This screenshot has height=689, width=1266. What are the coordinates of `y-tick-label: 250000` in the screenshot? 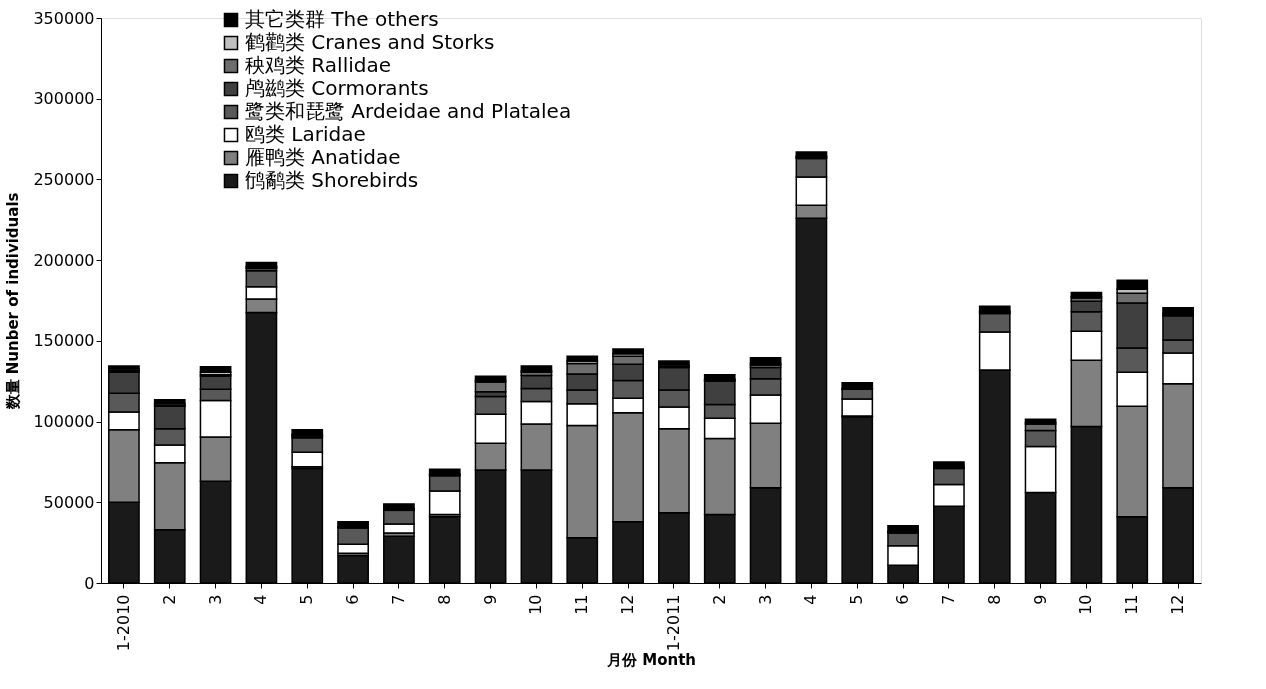 It's located at (64, 179).